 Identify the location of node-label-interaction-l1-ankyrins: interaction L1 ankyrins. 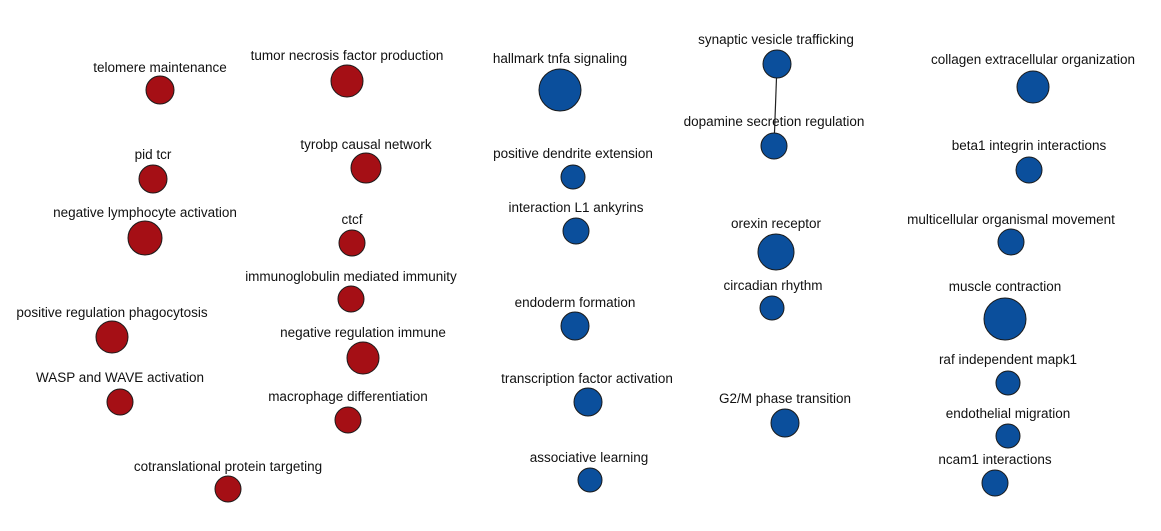
(575, 207).